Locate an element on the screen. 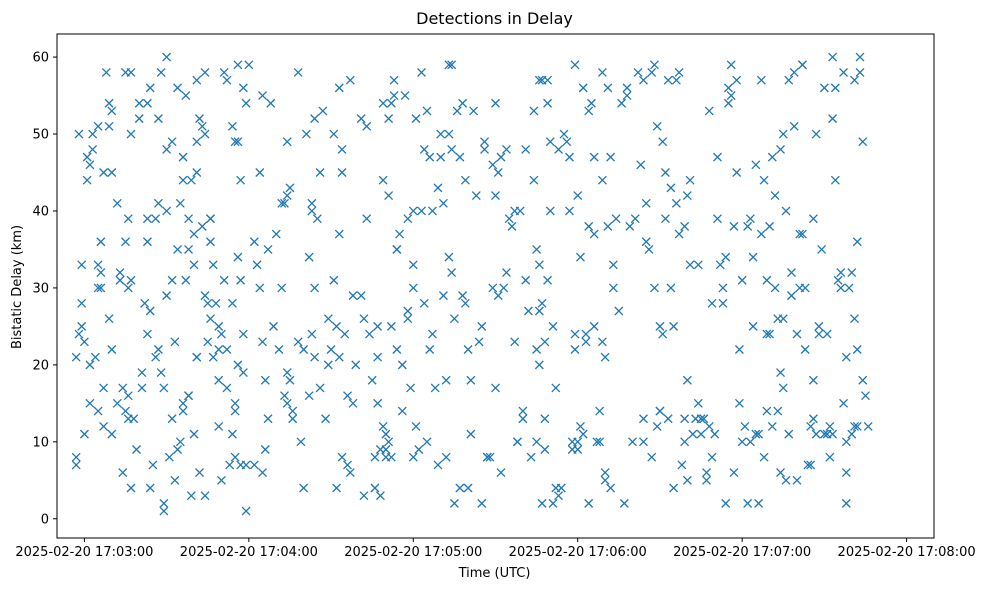 Image resolution: width=986 pixels, height=590 pixels. chart-title: Detections in Delay is located at coordinates (494, 18).